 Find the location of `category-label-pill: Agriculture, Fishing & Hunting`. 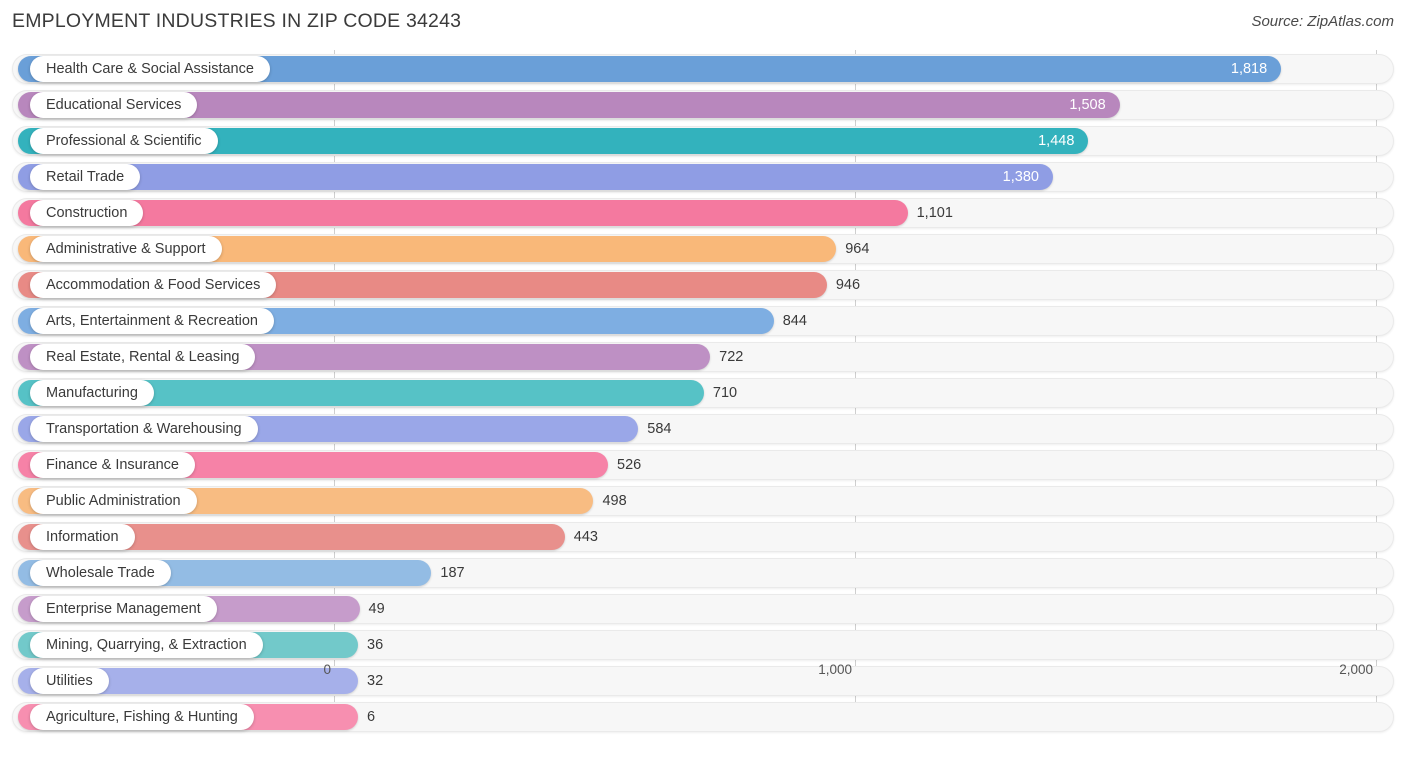

category-label-pill: Agriculture, Fishing & Hunting is located at coordinates (142, 717).